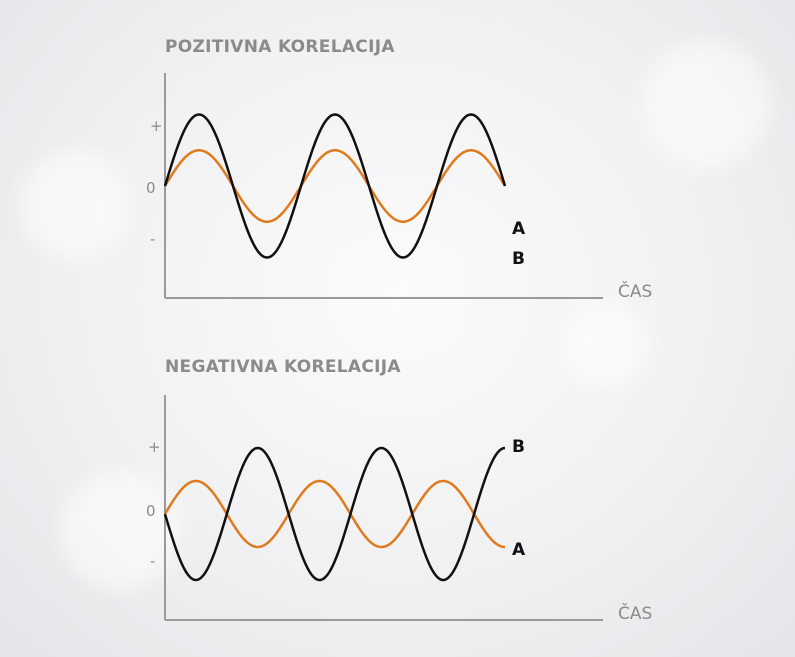 The image size is (795, 657). I want to click on chart-1-tick-plus: +, so click(156, 126).